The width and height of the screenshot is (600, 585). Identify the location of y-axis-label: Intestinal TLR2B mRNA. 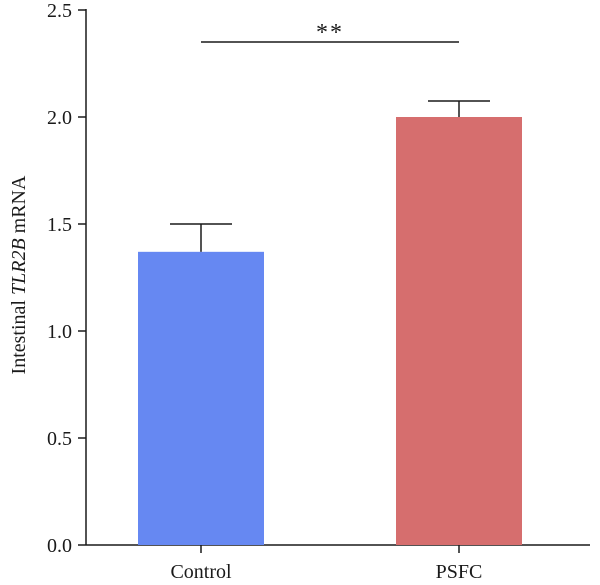
(19, 274).